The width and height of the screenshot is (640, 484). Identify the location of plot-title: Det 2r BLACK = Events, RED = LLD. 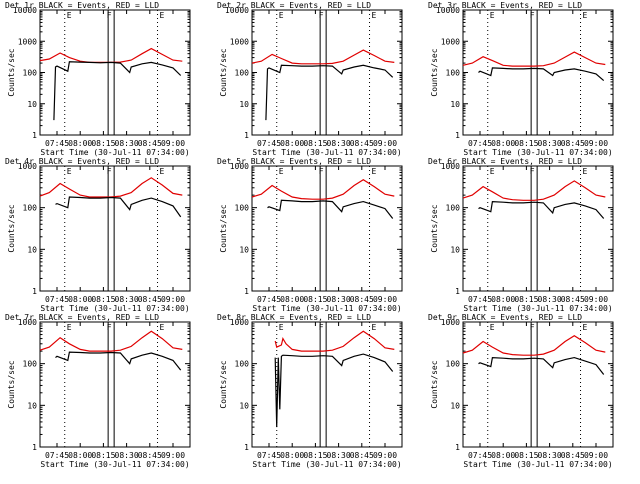
(294, 5).